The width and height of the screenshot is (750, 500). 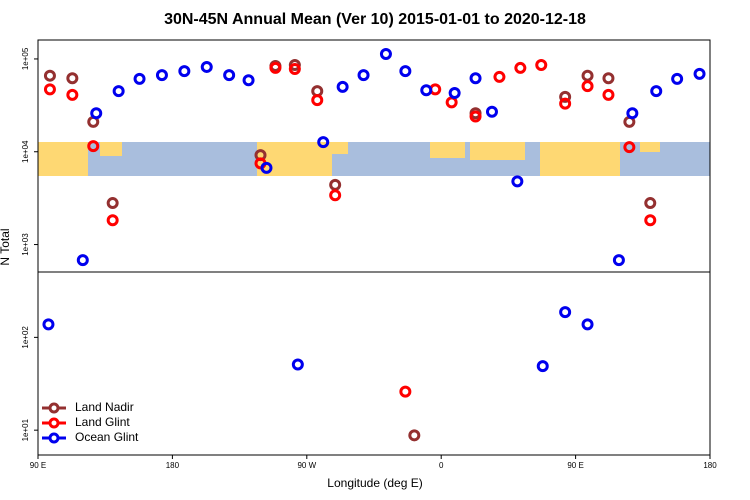 What do you see at coordinates (25, 58) in the screenshot?
I see `y-tick-label: 1e+05` at bounding box center [25, 58].